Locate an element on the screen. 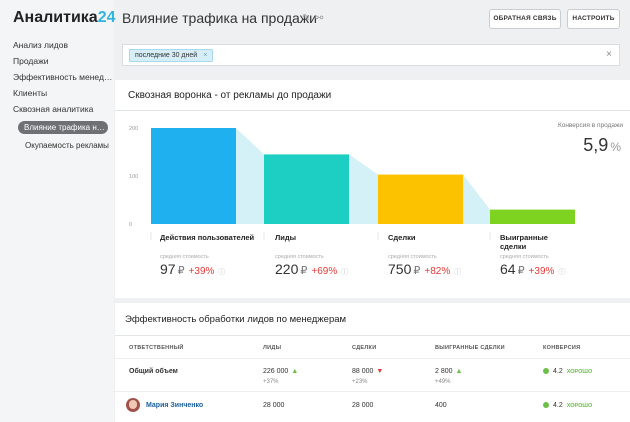  column-header-deals: СДЕЛКИ is located at coordinates (364, 348).